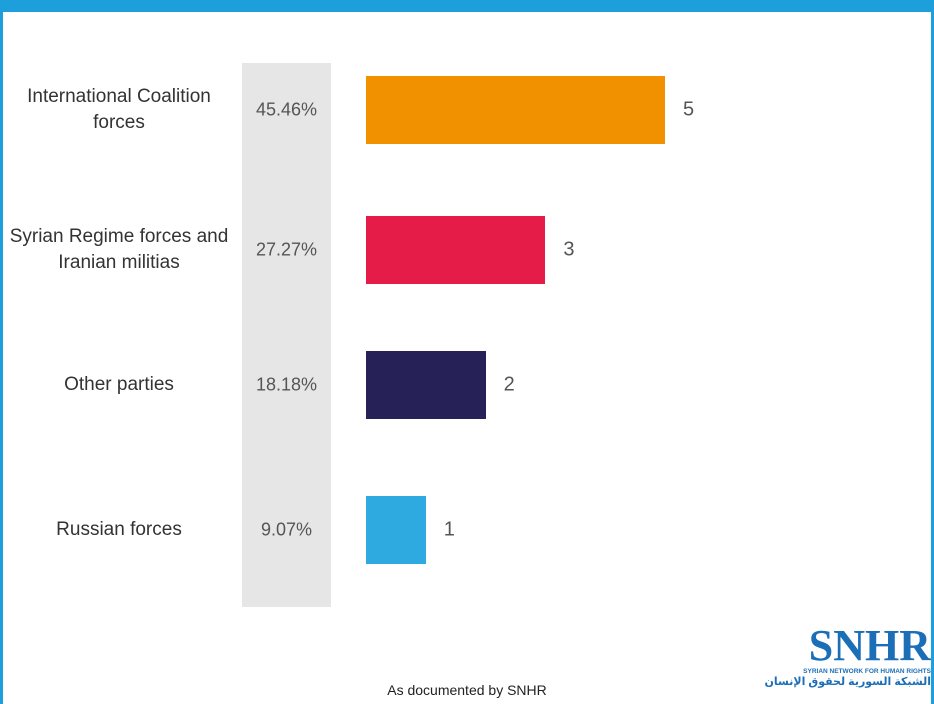 The height and width of the screenshot is (704, 934). What do you see at coordinates (286, 335) in the screenshot?
I see `percent-column` at bounding box center [286, 335].